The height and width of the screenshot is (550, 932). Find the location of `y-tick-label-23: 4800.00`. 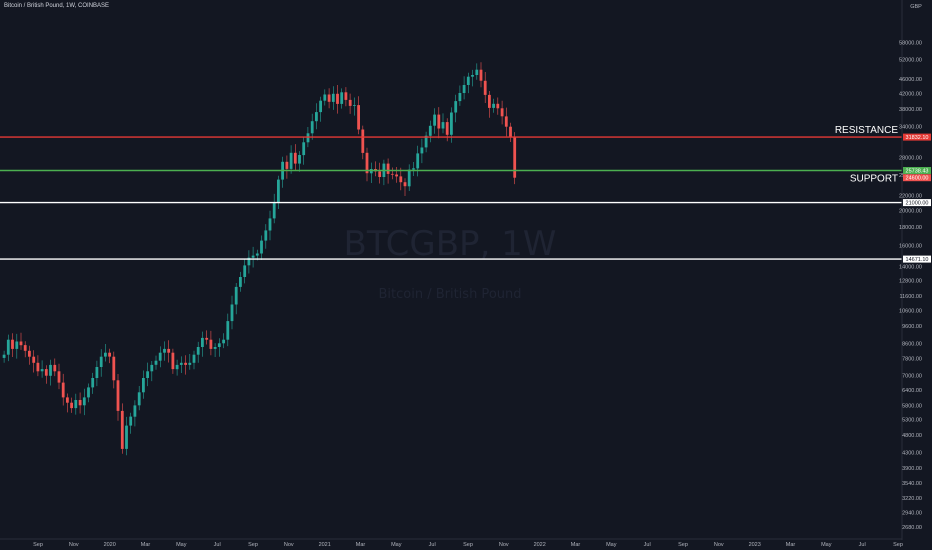

y-tick-label-23: 4800.00 is located at coordinates (912, 436).